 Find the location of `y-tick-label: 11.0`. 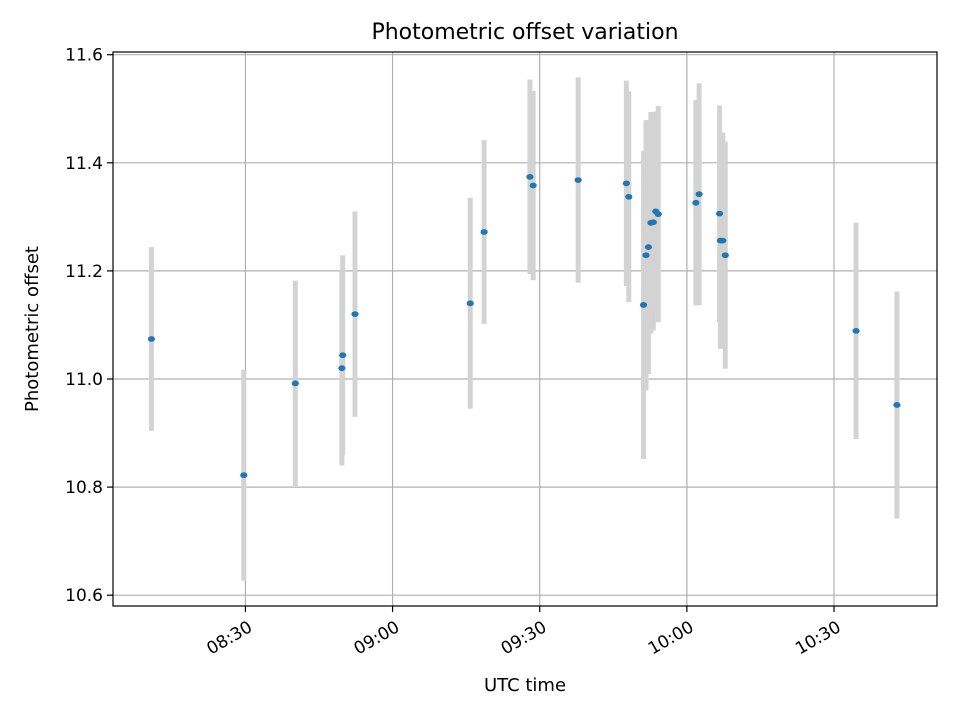

y-tick-label: 11.0 is located at coordinates (84, 380).